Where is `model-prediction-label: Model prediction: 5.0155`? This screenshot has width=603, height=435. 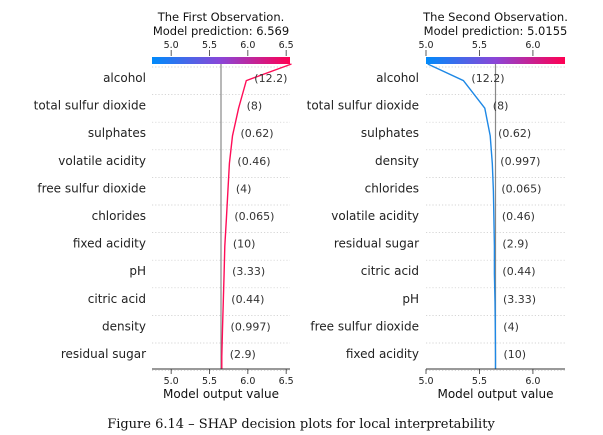 model-prediction-label: Model prediction: 5.0155 is located at coordinates (496, 31).